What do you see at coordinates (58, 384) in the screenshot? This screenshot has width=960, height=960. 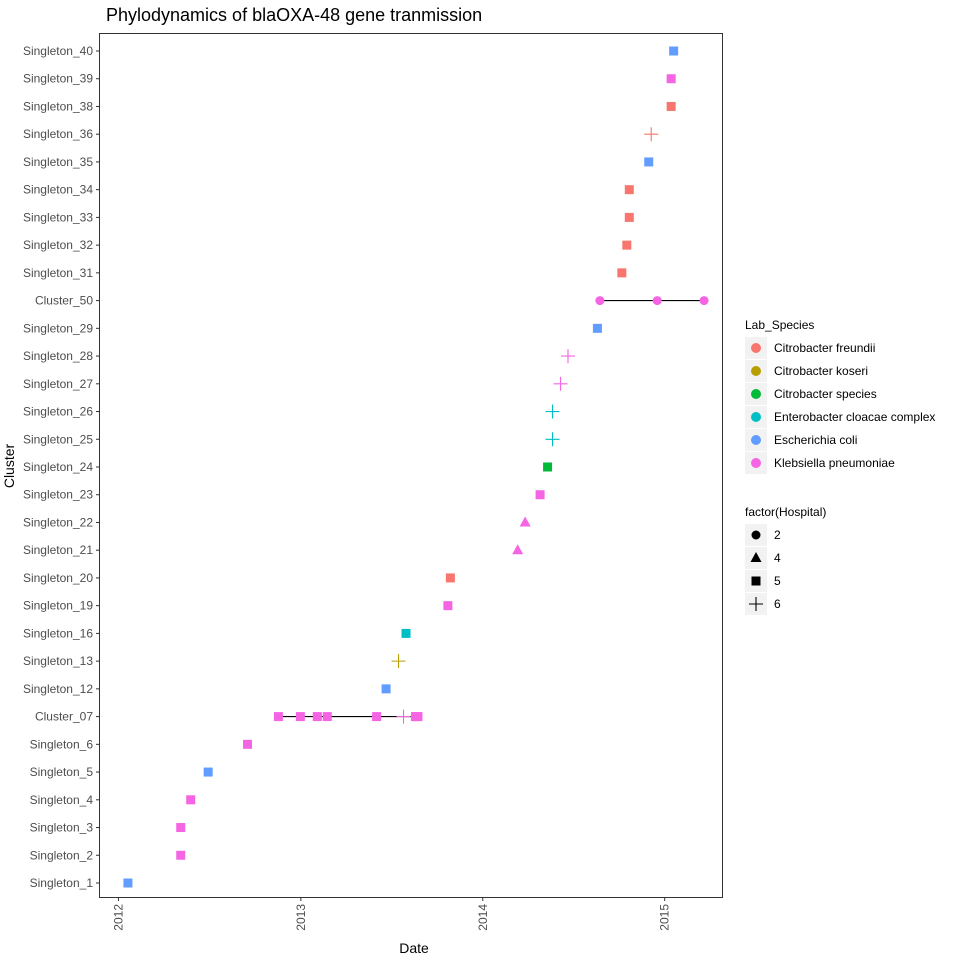 I see `y-tick-label: Singleton_27` at bounding box center [58, 384].